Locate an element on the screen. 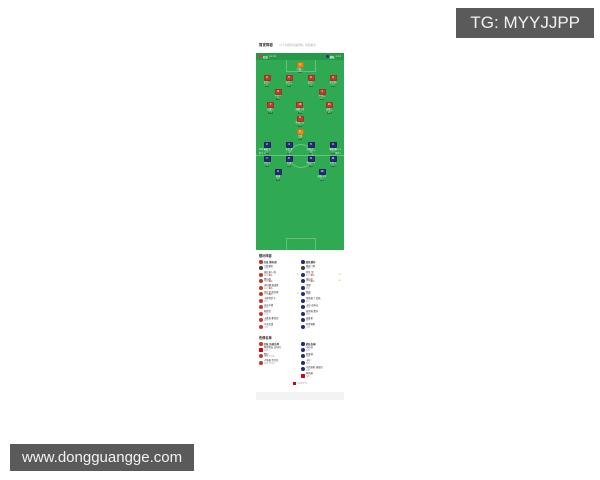  player-name: 后卫一 is located at coordinates (267, 83).